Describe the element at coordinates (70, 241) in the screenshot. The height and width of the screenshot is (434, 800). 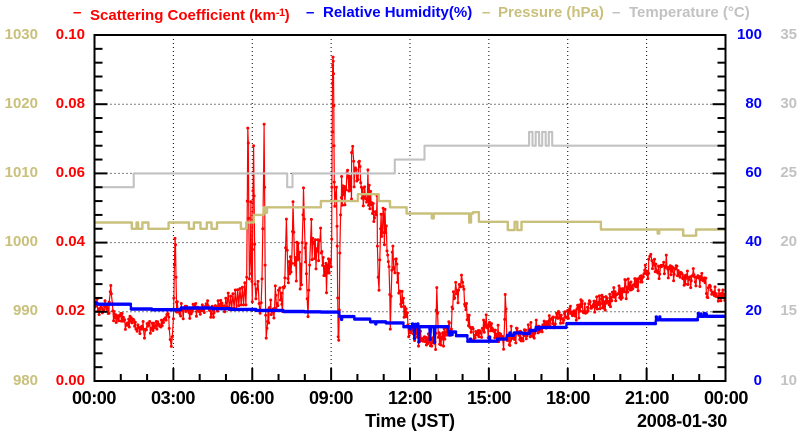
I see `ytick-scattering-3: 0.04` at that location.